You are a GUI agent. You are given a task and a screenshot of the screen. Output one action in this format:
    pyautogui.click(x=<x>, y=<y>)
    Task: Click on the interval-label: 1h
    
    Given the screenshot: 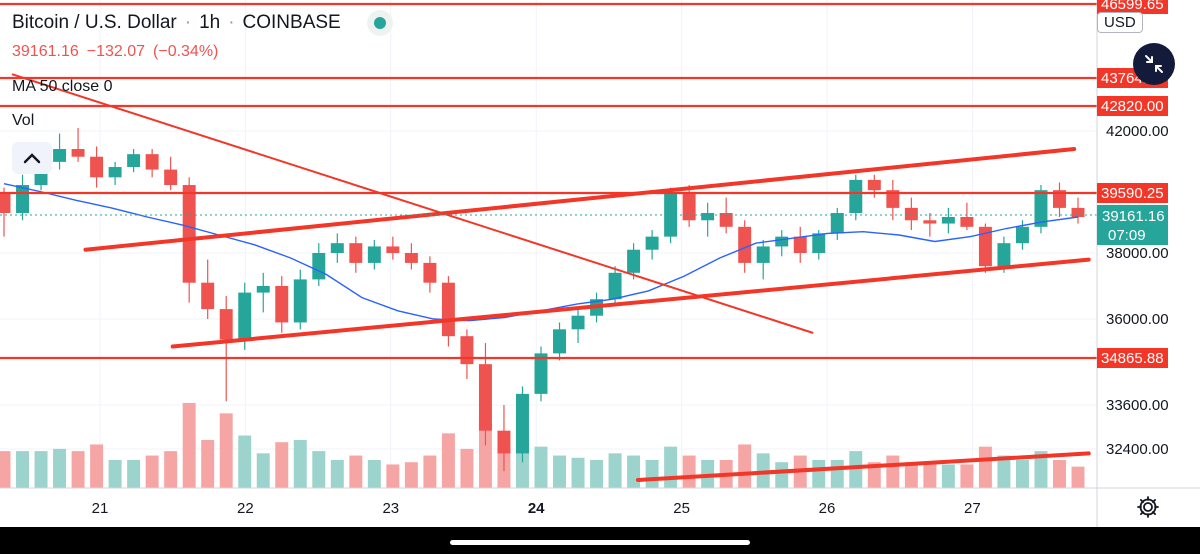 What is the action you would take?
    pyautogui.click(x=210, y=22)
    